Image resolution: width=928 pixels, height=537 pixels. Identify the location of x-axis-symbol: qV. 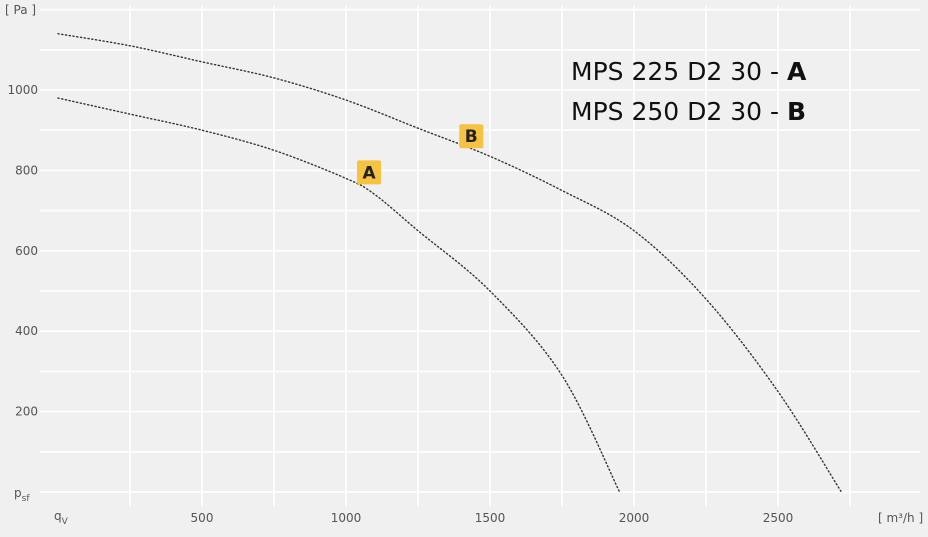
(61, 518).